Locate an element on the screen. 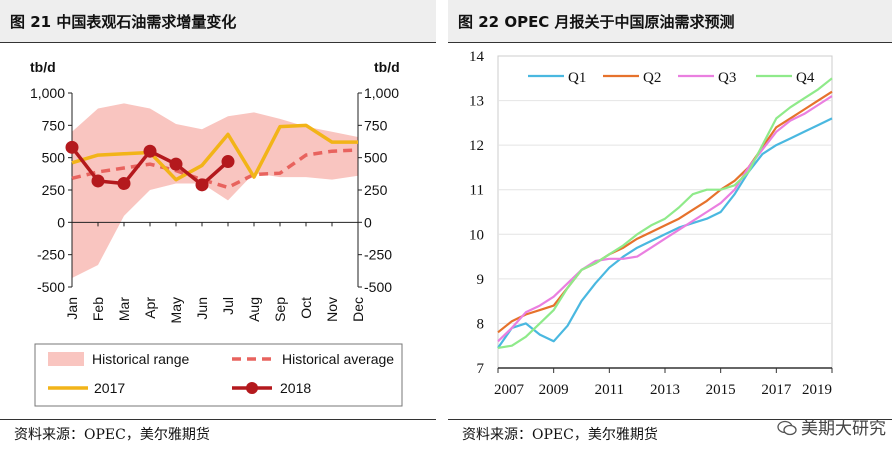 This screenshot has width=892, height=464. x-tick-label: Jul is located at coordinates (228, 306).